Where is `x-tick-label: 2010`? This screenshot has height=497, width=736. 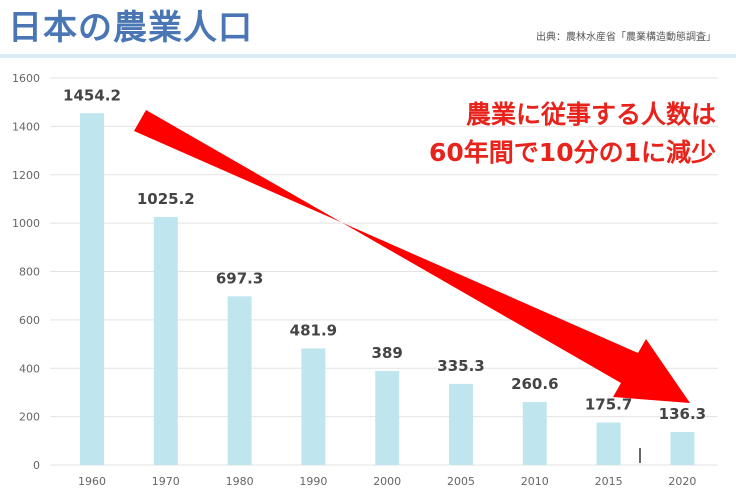
x-tick-label: 2010 is located at coordinates (535, 481).